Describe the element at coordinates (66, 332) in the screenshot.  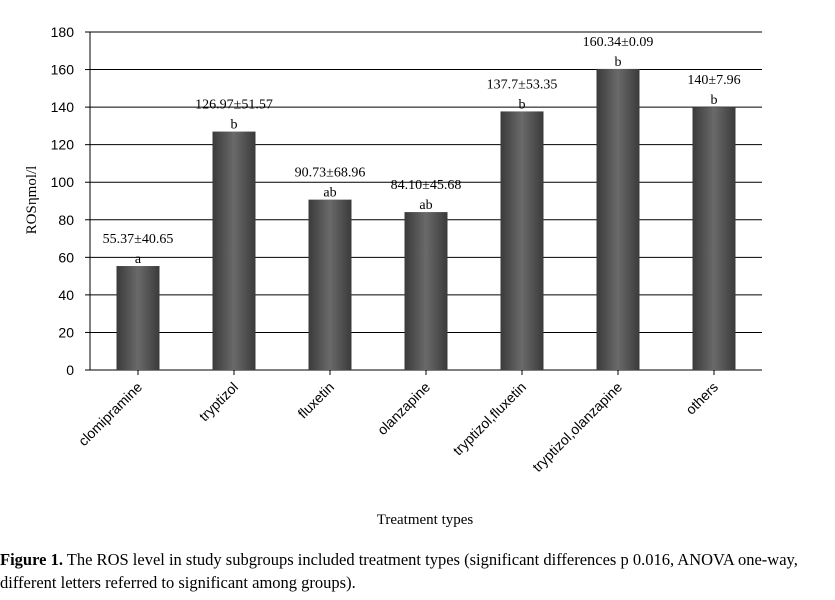
I see `y-tick-label: 20` at that location.